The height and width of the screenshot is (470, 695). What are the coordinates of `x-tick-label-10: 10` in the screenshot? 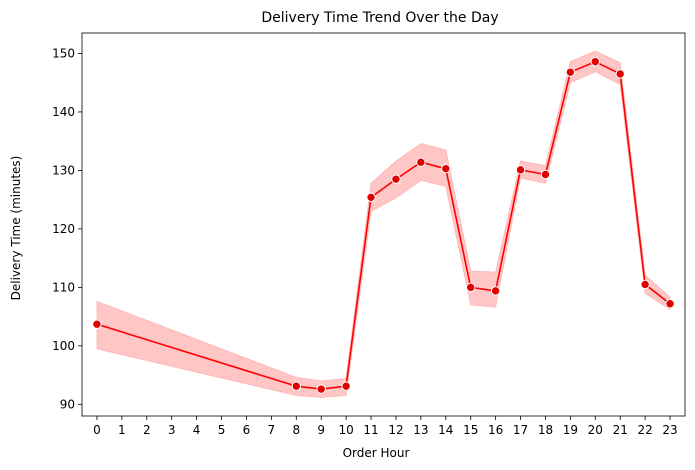 It's located at (345, 430).